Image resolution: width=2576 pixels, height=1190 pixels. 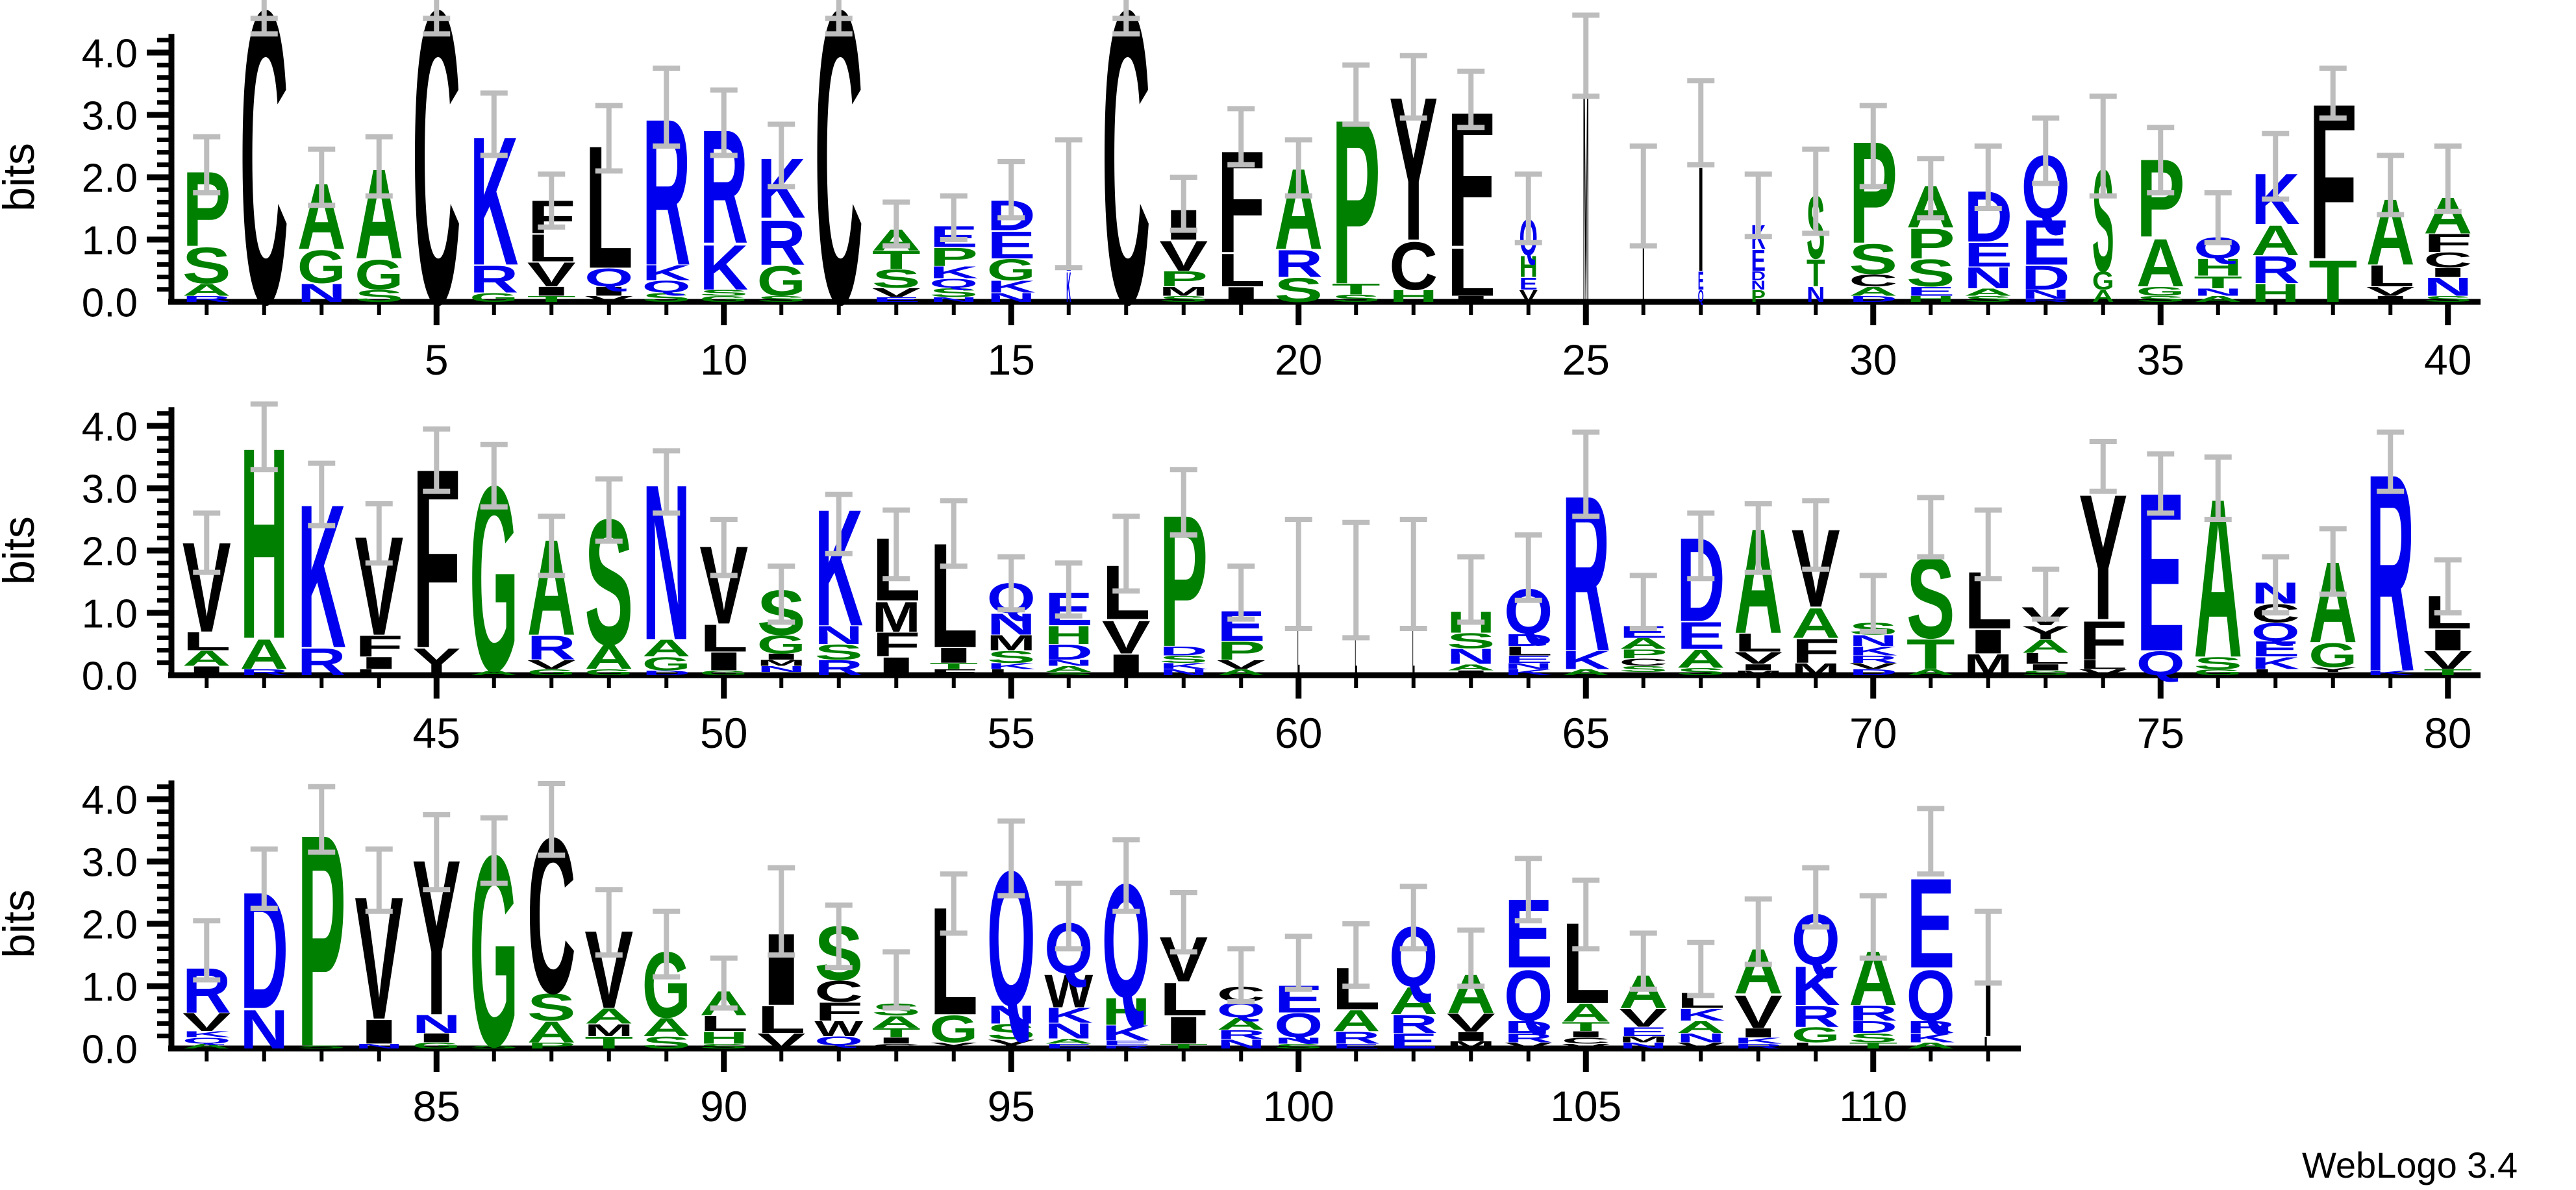 I want to click on logo-letter-P: P, so click(x=1758, y=296).